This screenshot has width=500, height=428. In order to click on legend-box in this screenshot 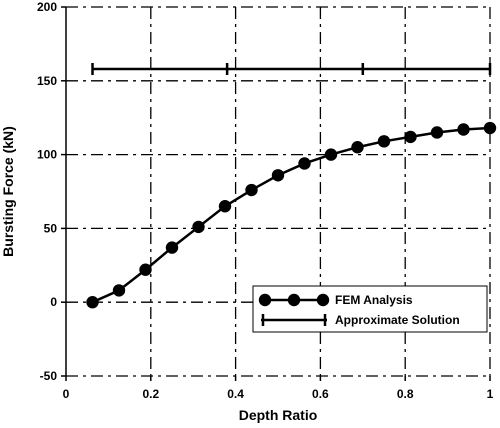, I will do `click(370, 309)`.